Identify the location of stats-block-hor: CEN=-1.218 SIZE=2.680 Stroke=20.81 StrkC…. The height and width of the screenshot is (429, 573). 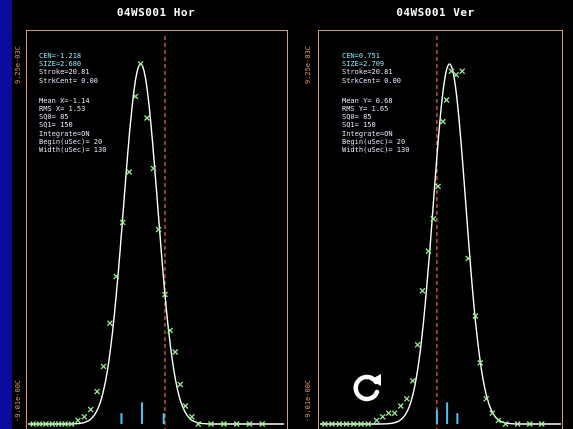
(72, 103).